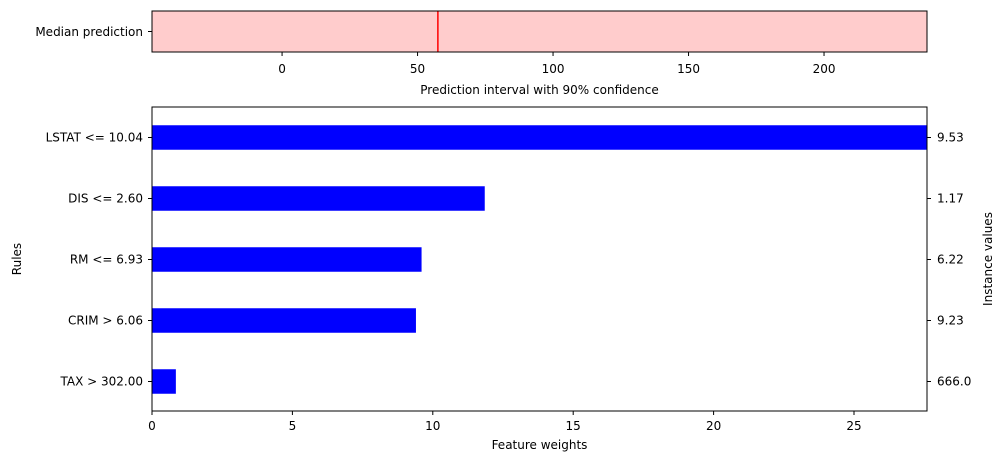 The image size is (1006, 463). I want to click on weights-x-tick-label: 25, so click(853, 426).